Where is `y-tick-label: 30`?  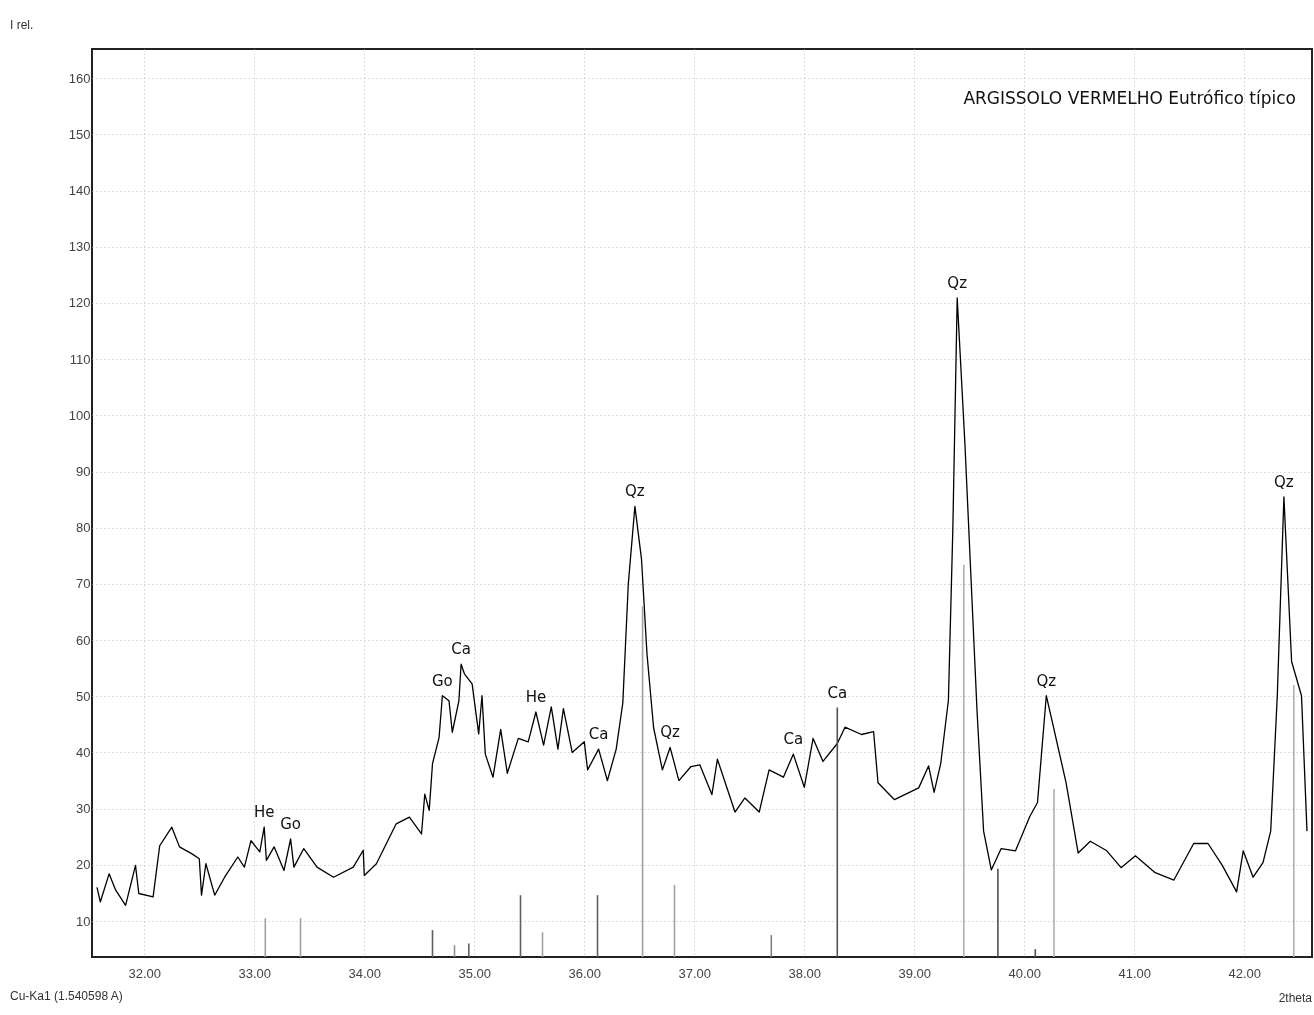
y-tick-label: 30 is located at coordinates (83, 809).